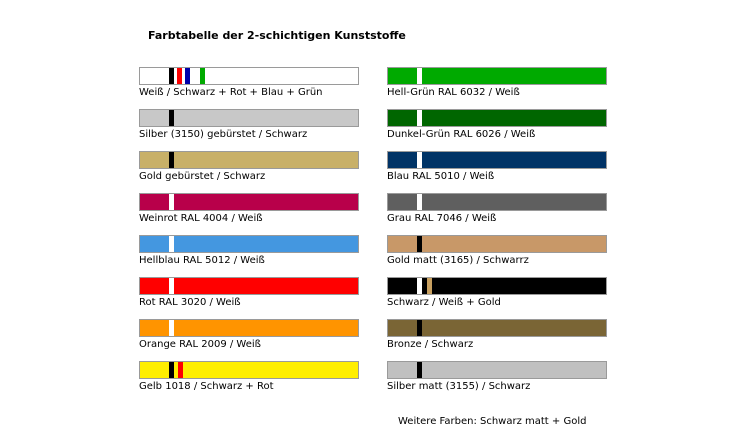  I want to click on color-swatch-item: Grau RAL 7046 / Weiß, so click(497, 214).